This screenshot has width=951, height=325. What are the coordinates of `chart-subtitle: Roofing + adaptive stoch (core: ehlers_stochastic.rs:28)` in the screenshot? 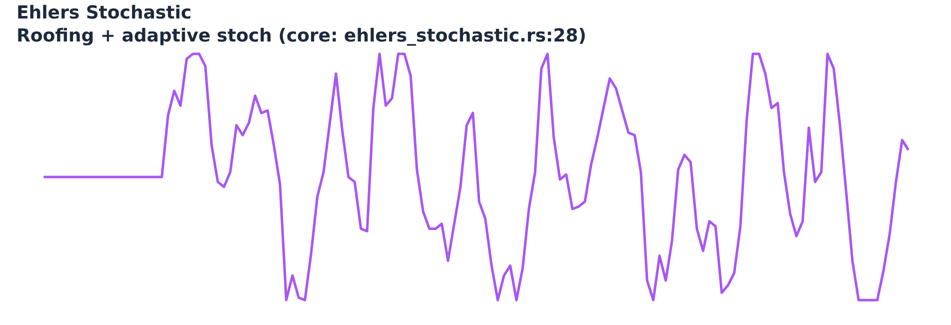 It's located at (301, 36).